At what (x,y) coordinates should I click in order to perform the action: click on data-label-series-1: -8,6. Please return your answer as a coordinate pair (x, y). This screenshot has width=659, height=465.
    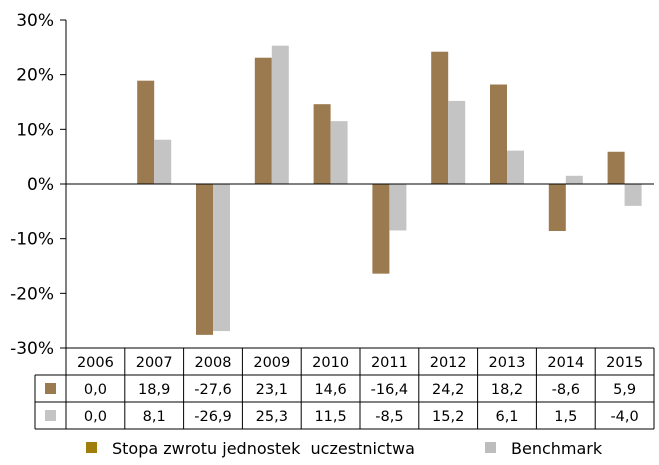
    Looking at the image, I should click on (566, 390).